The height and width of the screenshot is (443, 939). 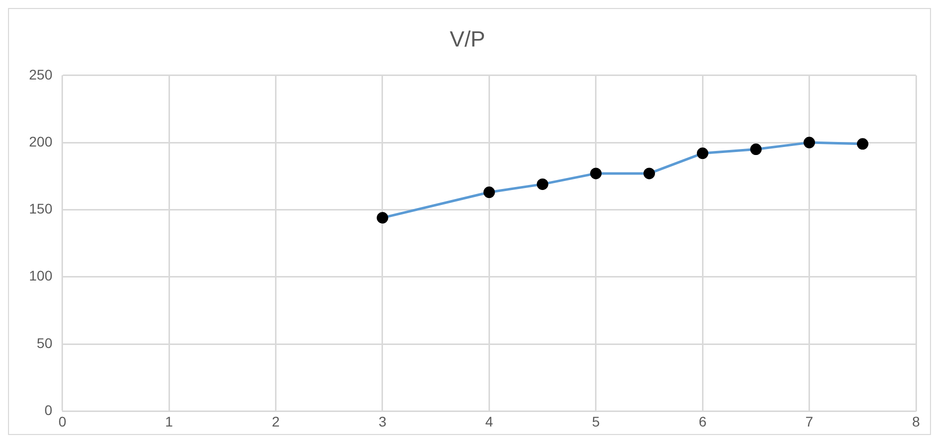 I want to click on x-tick-label: 6, so click(x=702, y=421).